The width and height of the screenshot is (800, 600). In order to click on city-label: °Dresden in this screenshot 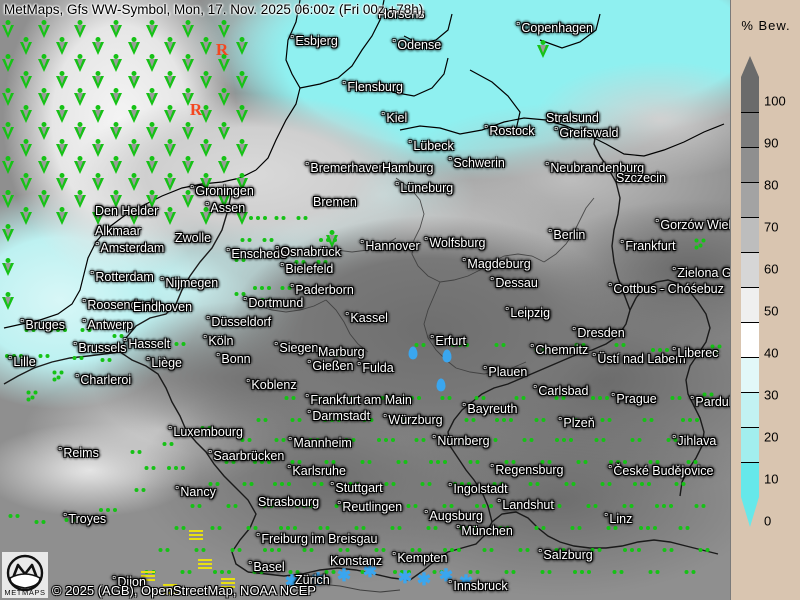, I will do `click(598, 333)`.